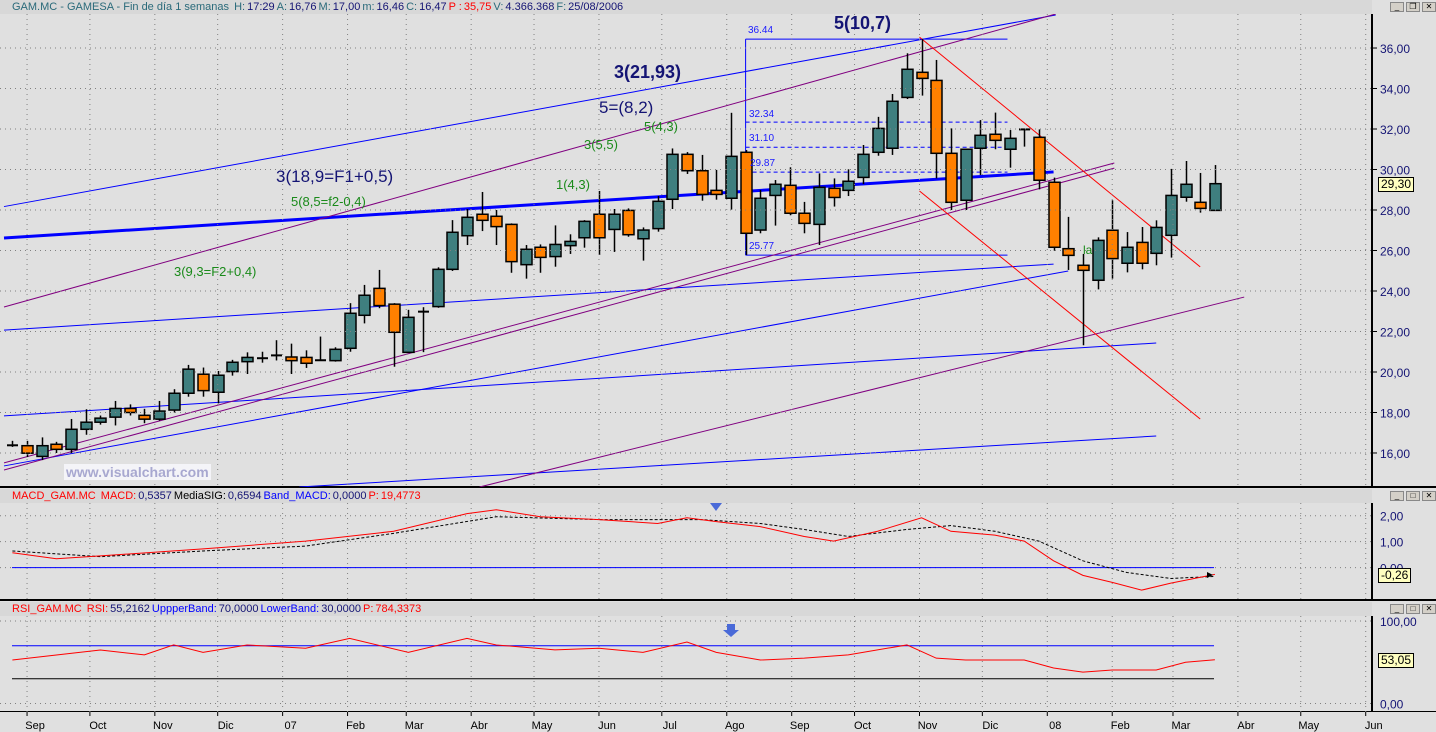  Describe the element at coordinates (97, 609) in the screenshot. I see `field-label: RSI:` at that location.